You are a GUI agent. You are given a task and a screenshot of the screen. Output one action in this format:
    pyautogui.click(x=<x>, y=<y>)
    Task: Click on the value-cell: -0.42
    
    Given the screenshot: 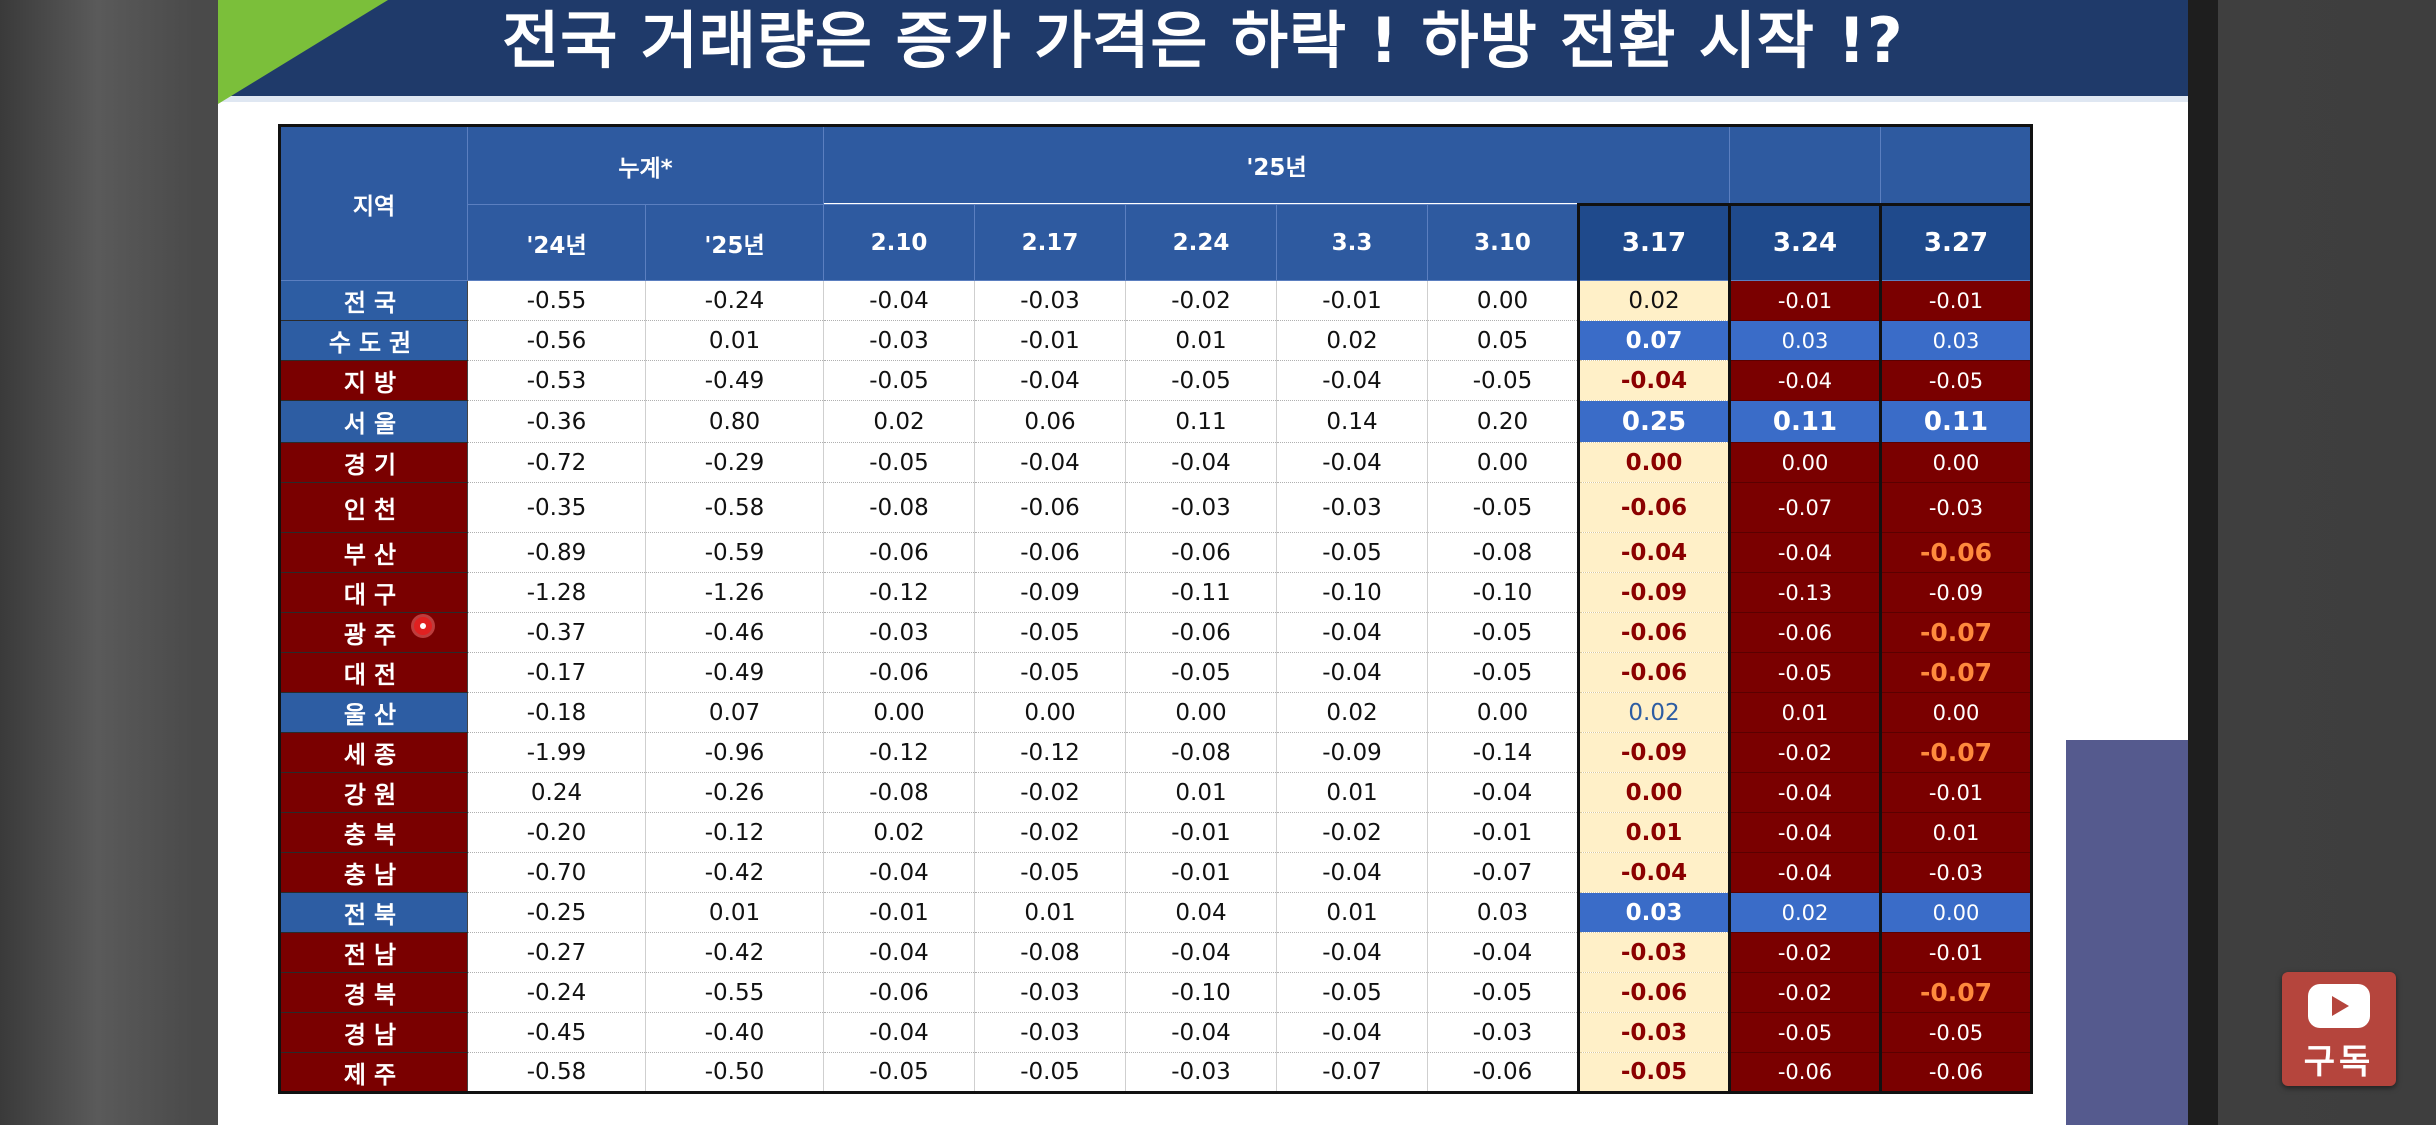 What is the action you would take?
    pyautogui.click(x=734, y=872)
    